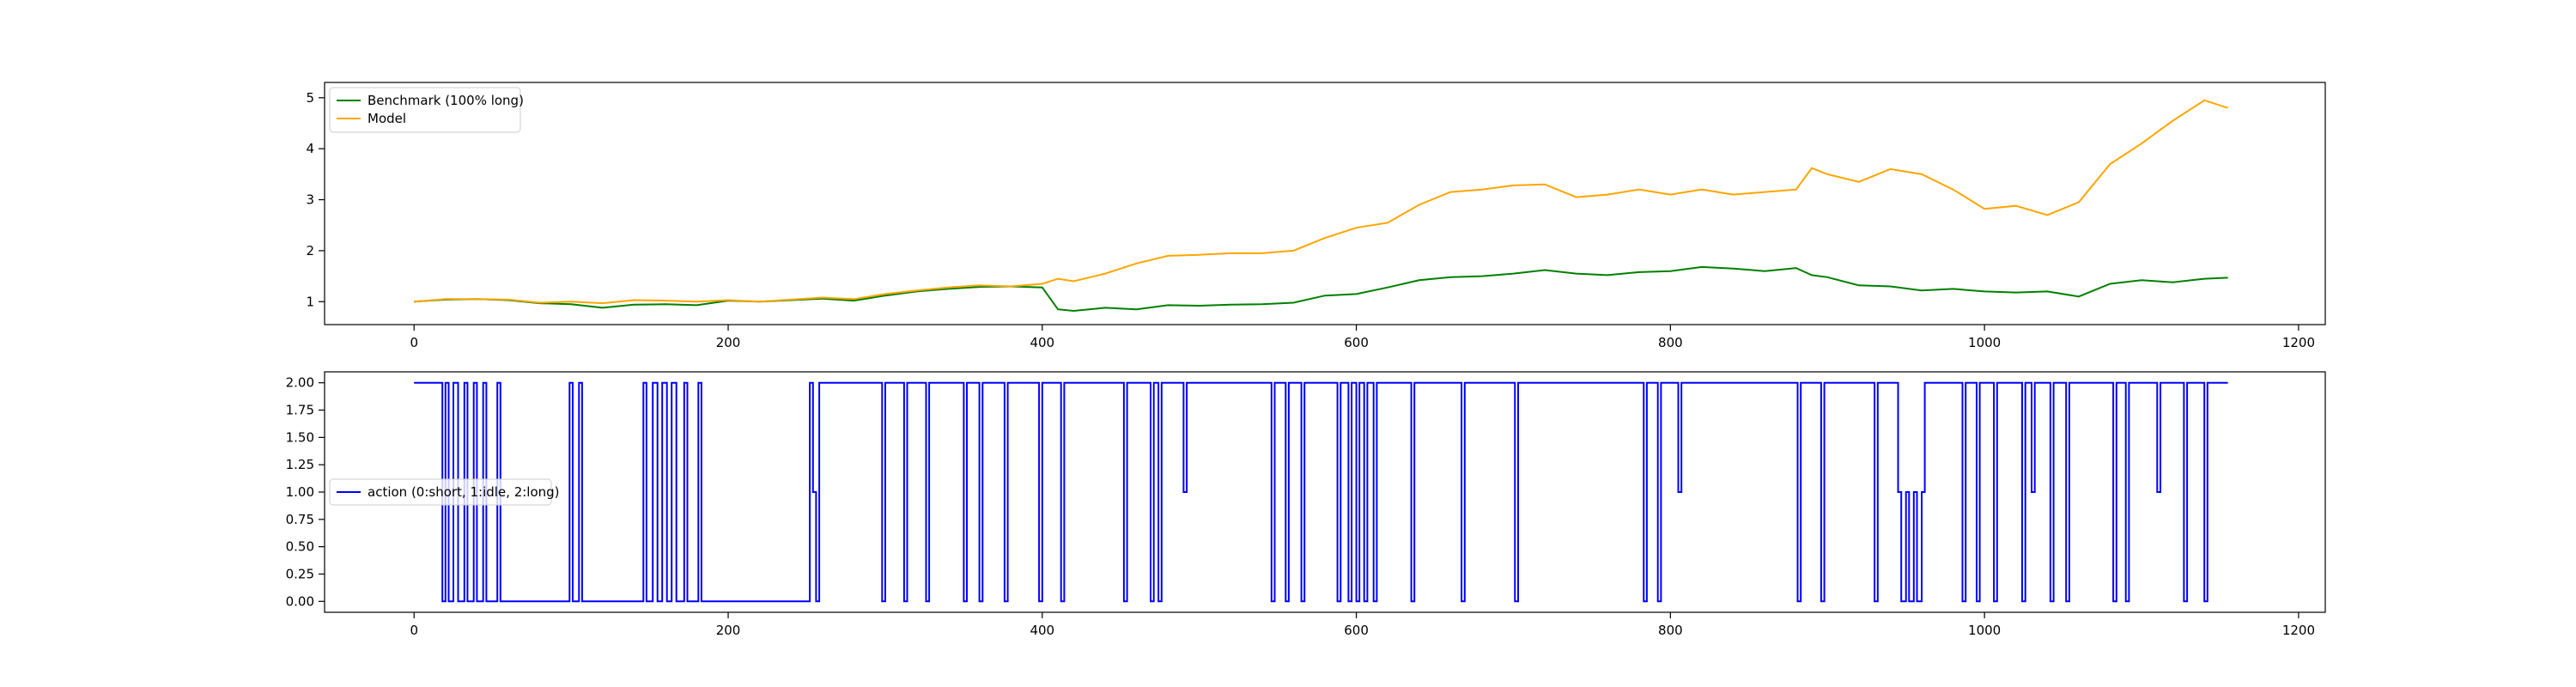 Image resolution: width=2576 pixels, height=687 pixels. What do you see at coordinates (300, 410) in the screenshot?
I see `y-tick-label: 1.75` at bounding box center [300, 410].